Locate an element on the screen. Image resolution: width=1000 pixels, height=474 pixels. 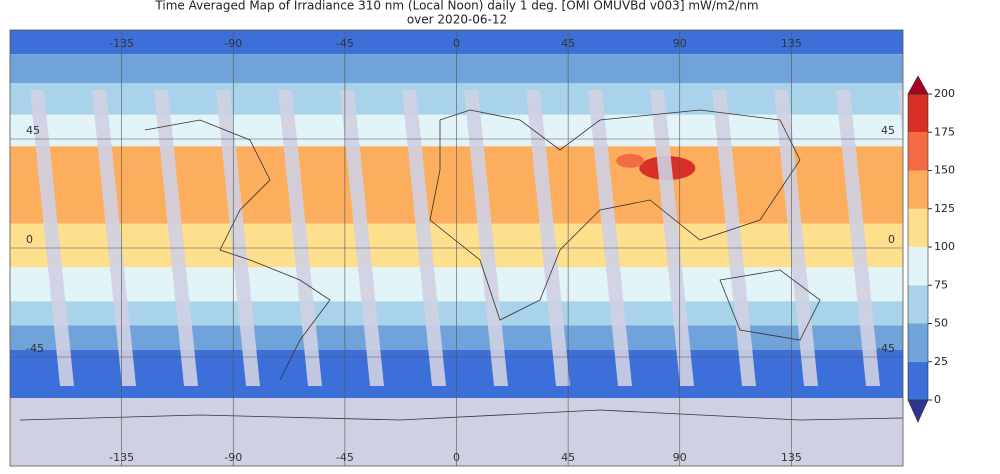
subtitle: over 2020-06-12 is located at coordinates (457, 20).